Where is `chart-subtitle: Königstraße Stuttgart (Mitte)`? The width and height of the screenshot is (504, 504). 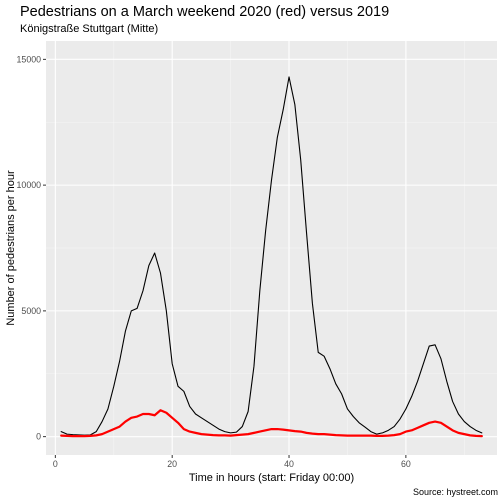
chart-subtitle: Königstraße Stuttgart (Mitte) is located at coordinates (89, 29).